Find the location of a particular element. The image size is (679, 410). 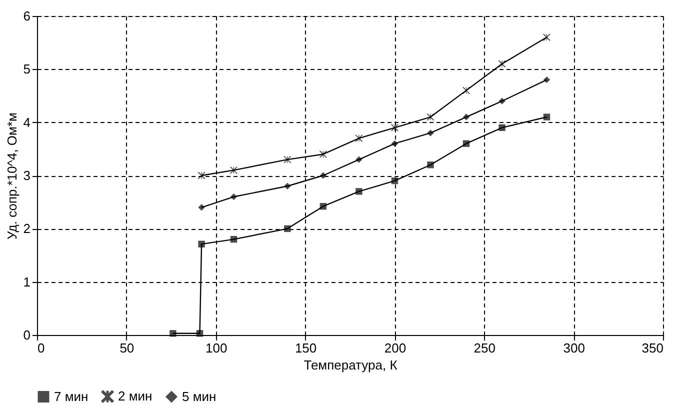

x-tick-label: 300 is located at coordinates (574, 348).